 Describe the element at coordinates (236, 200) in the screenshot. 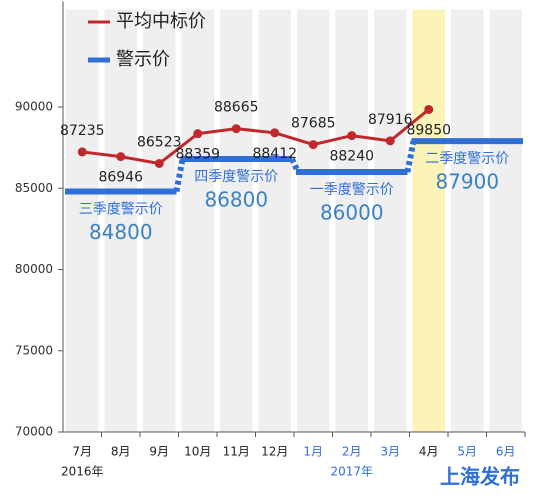

I see `warning-value: 86800` at that location.